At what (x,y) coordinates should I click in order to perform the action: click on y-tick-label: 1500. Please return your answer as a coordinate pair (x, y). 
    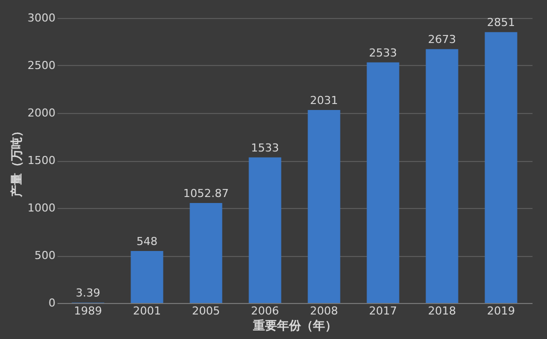
    Looking at the image, I should click on (42, 160).